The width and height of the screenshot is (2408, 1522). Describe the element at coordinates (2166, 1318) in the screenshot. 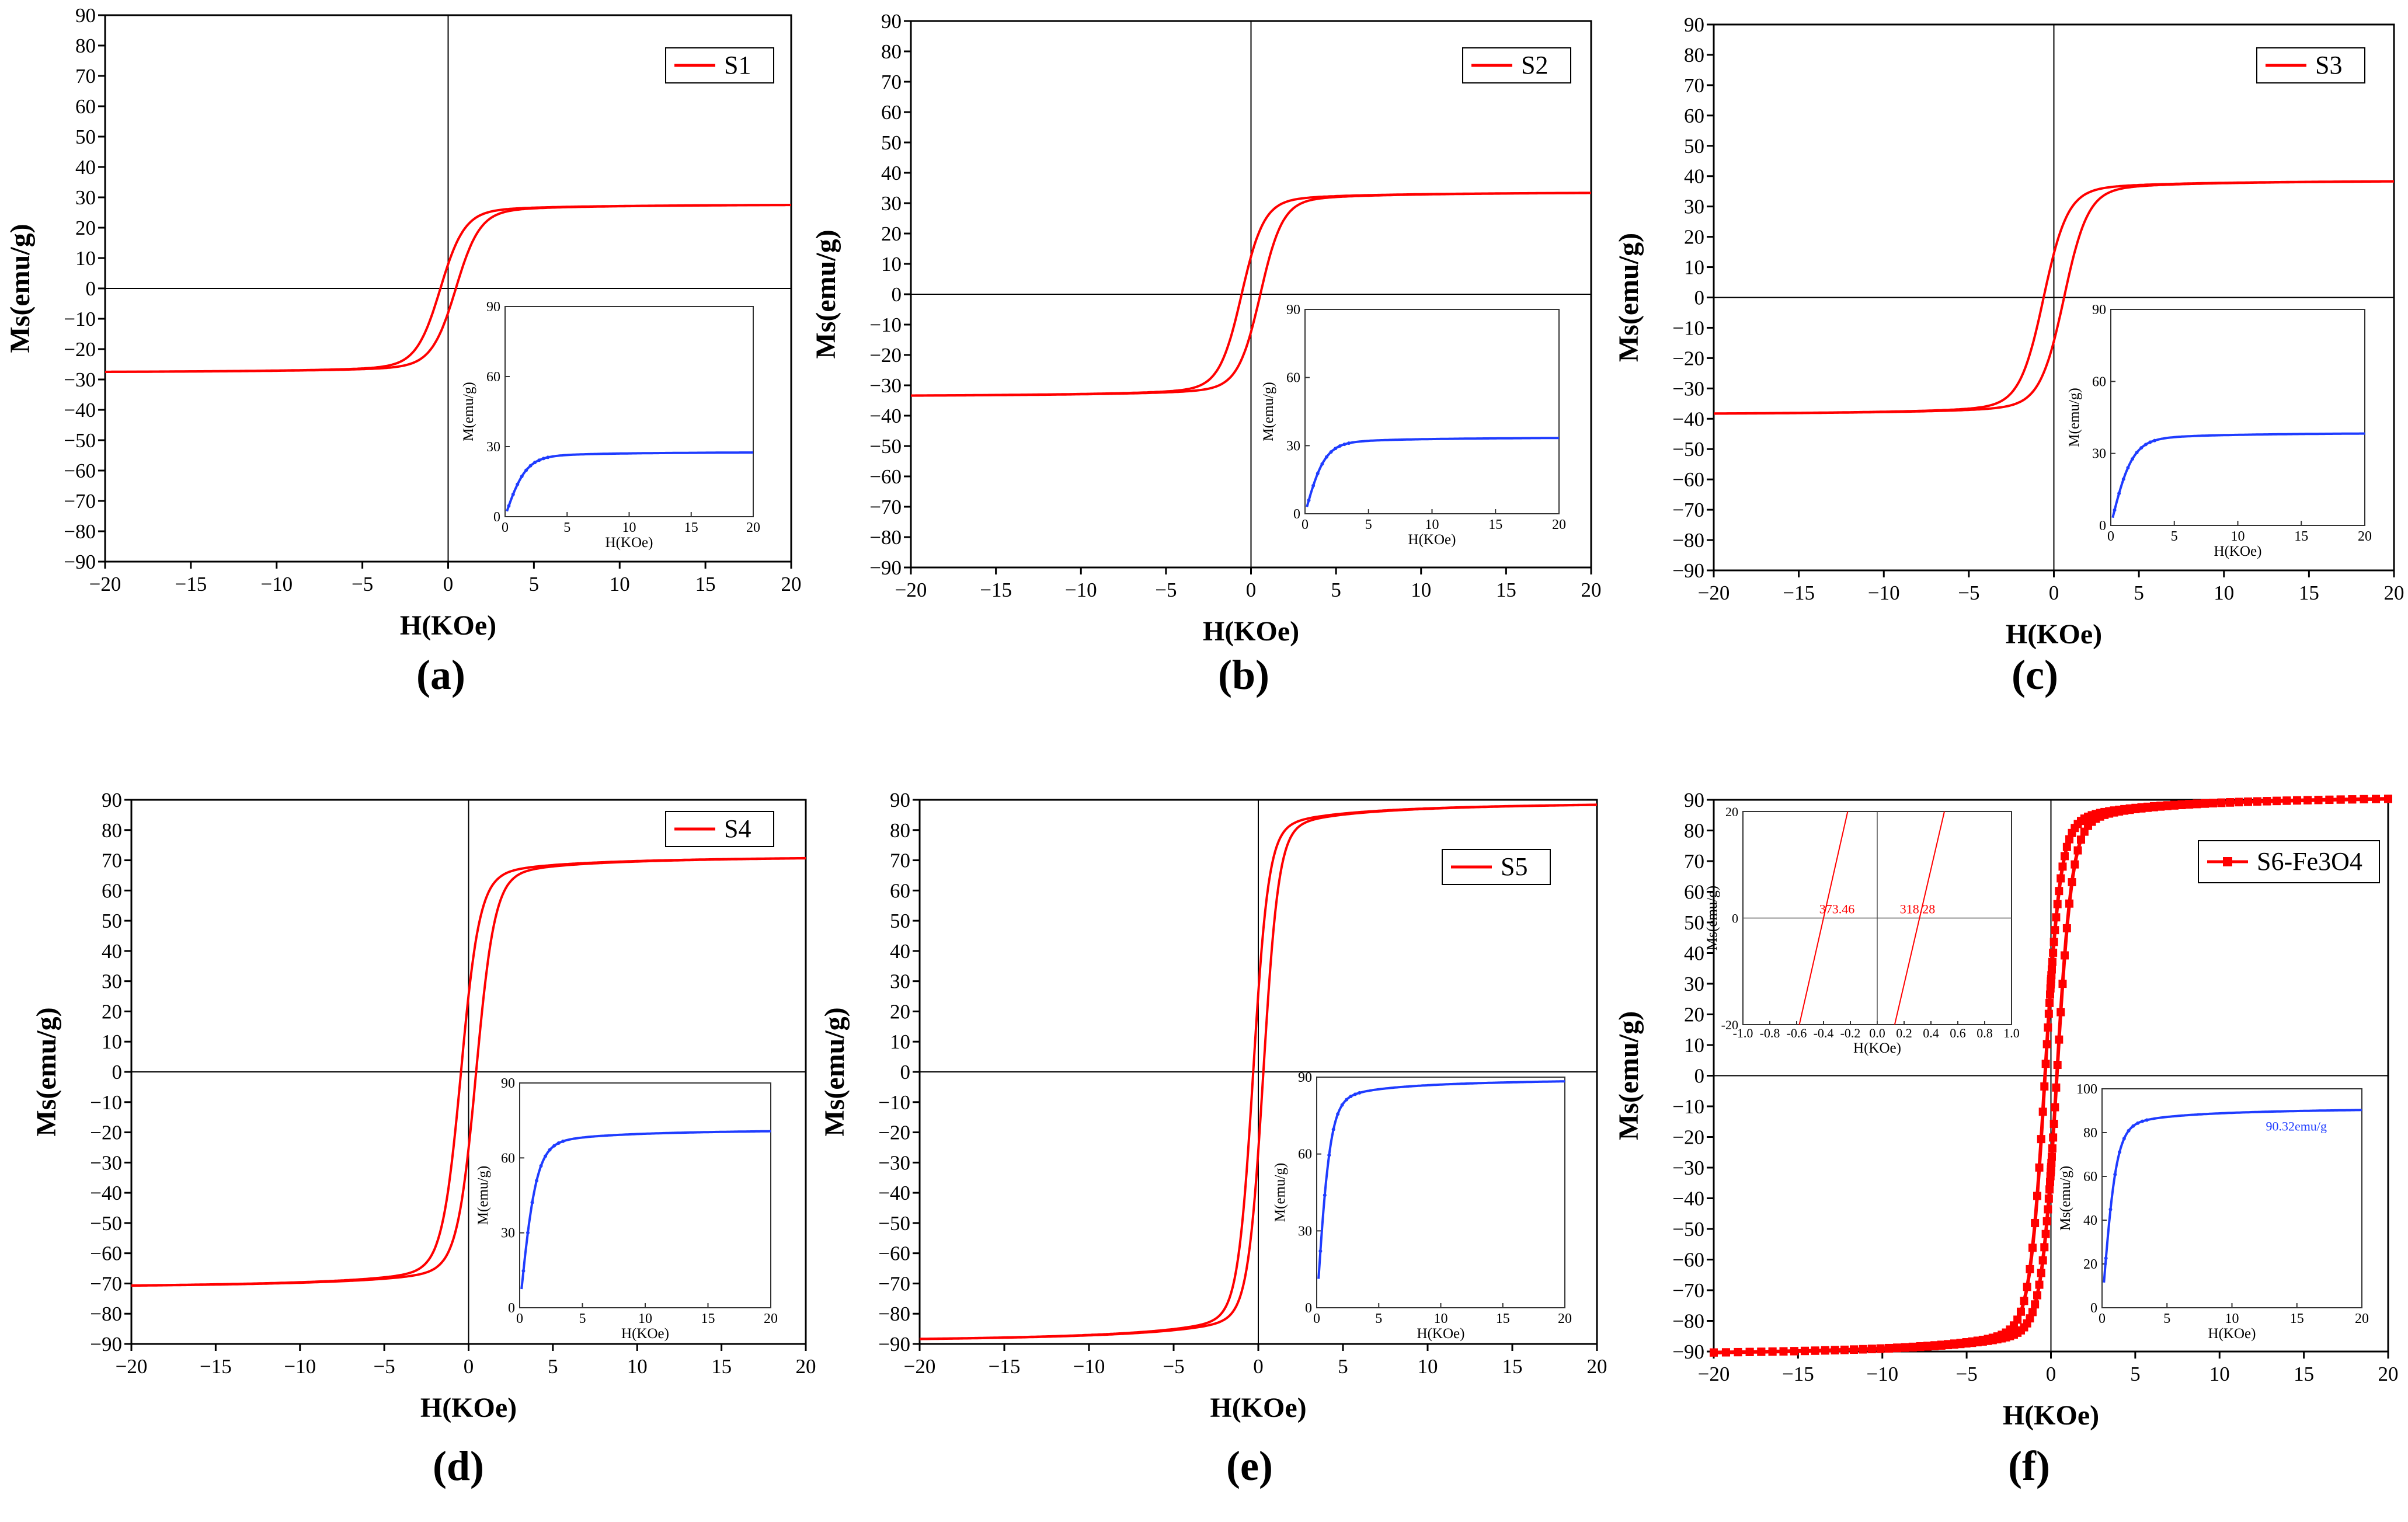

I see `inset-x-tick-label: 5` at that location.